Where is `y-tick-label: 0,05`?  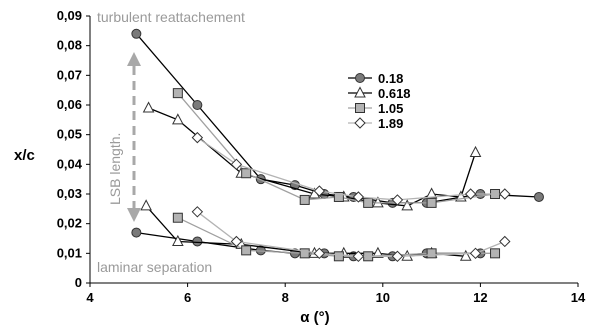
y-tick-label: 0,05 is located at coordinates (69, 134).